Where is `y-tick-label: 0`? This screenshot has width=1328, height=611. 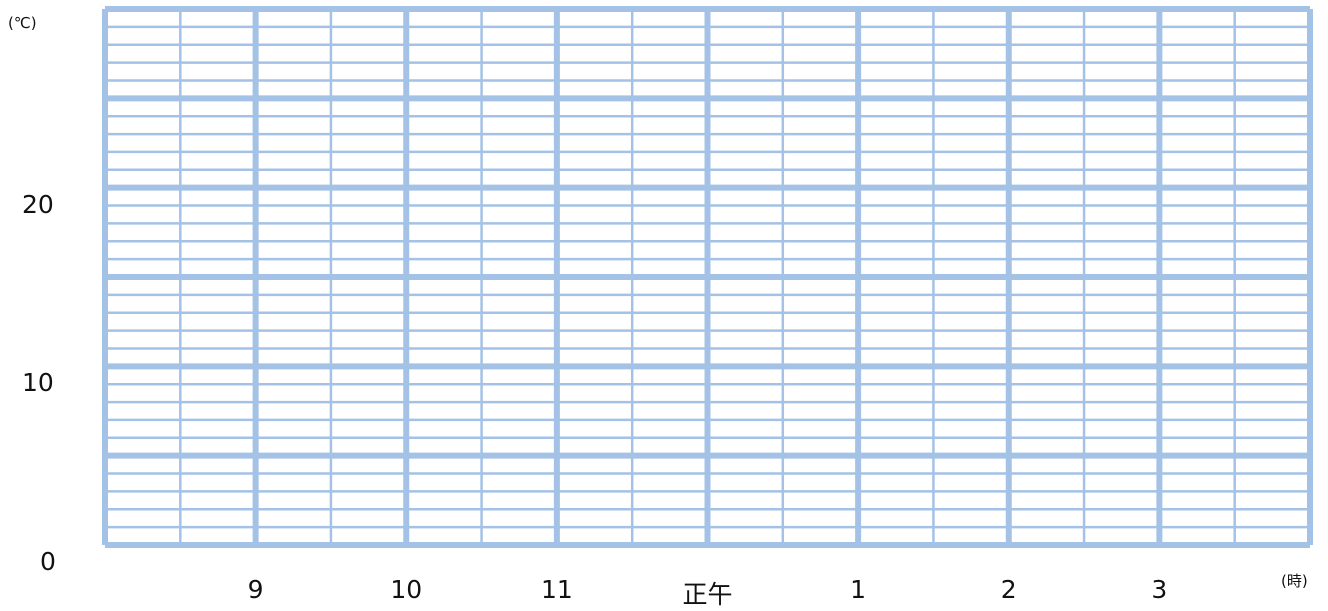
y-tick-label: 0 is located at coordinates (48, 561).